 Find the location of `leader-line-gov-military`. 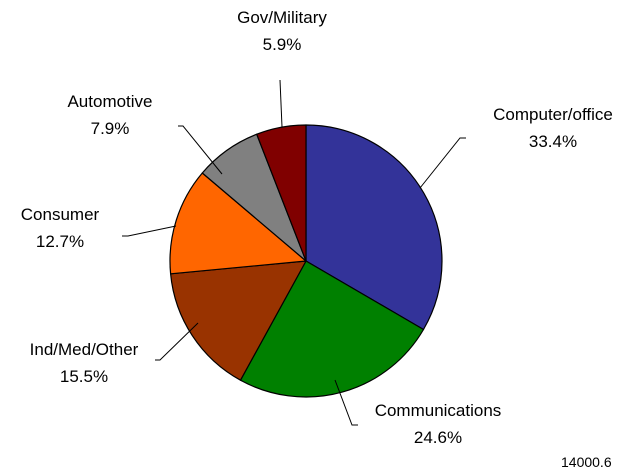

leader-line-gov-military is located at coordinates (281, 103).